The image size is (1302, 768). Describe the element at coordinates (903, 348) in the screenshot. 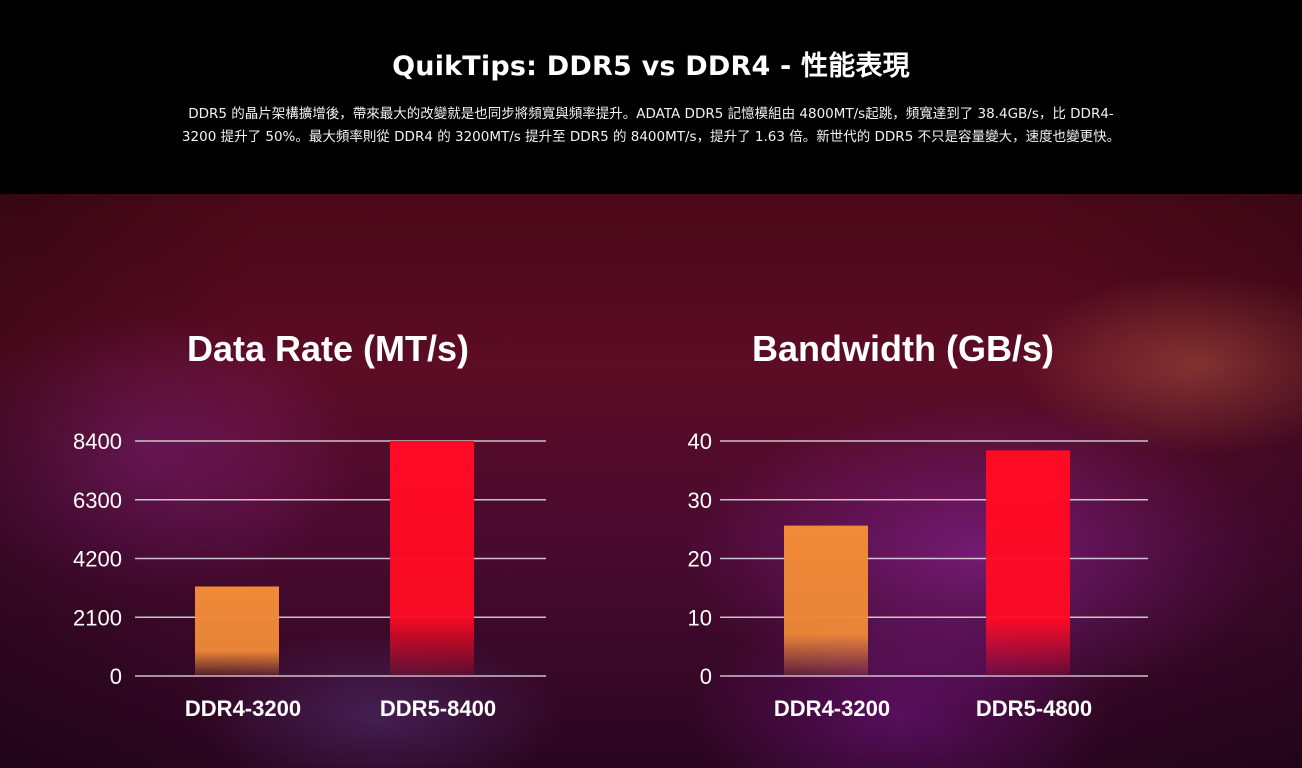

I see `chart-title-bandwidth: Bandwidth (GB/s)` at that location.